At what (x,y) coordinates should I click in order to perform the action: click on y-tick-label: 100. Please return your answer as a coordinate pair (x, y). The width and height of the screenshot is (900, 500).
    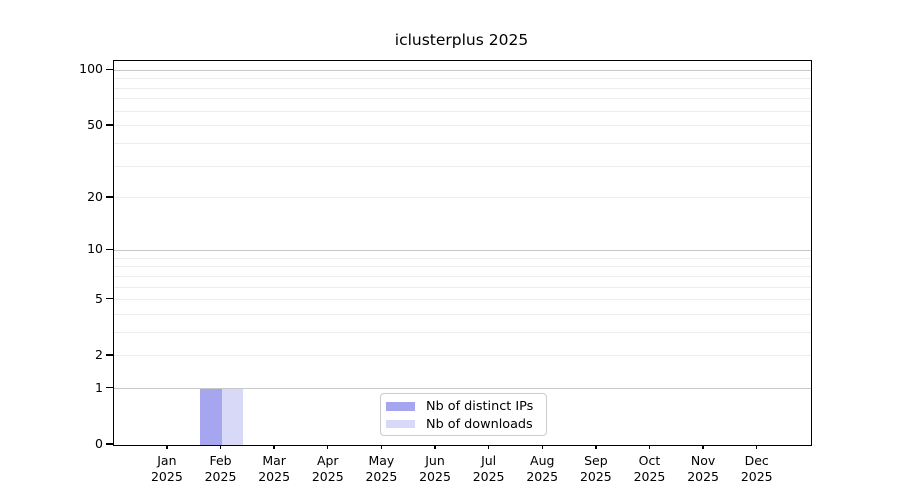
    Looking at the image, I should click on (91, 69).